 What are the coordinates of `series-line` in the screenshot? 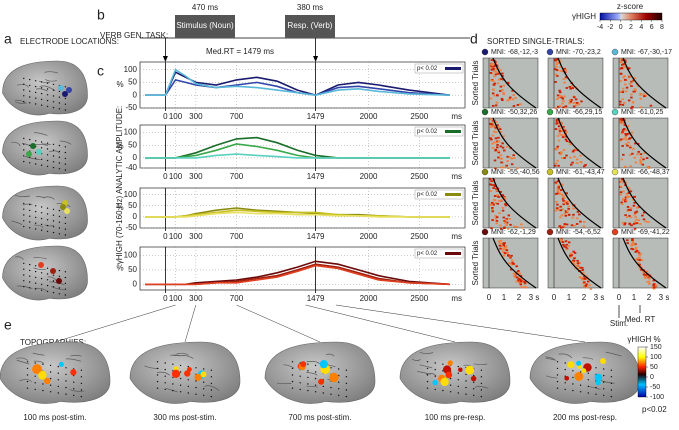 It's located at (297, 87).